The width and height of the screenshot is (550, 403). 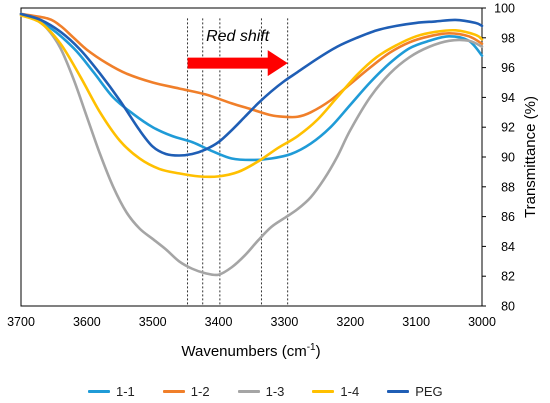 I want to click on red-shift-annotation: Red shift, so click(x=237, y=52).